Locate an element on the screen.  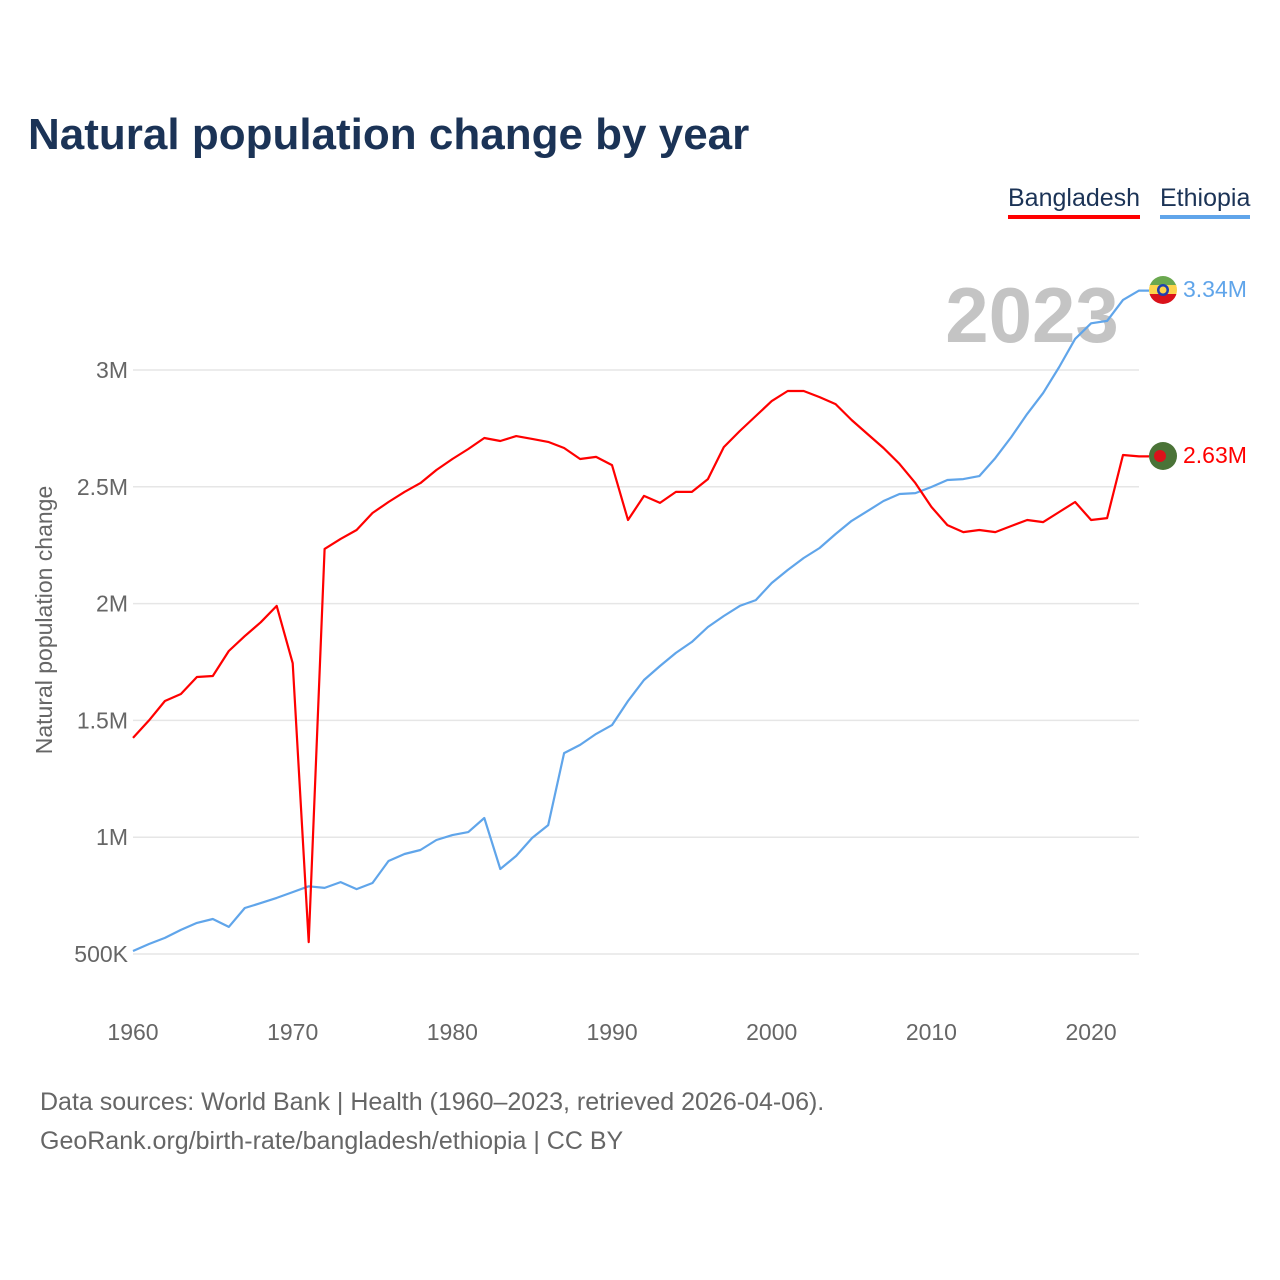
x-tick-label: 1990 is located at coordinates (611, 1032).